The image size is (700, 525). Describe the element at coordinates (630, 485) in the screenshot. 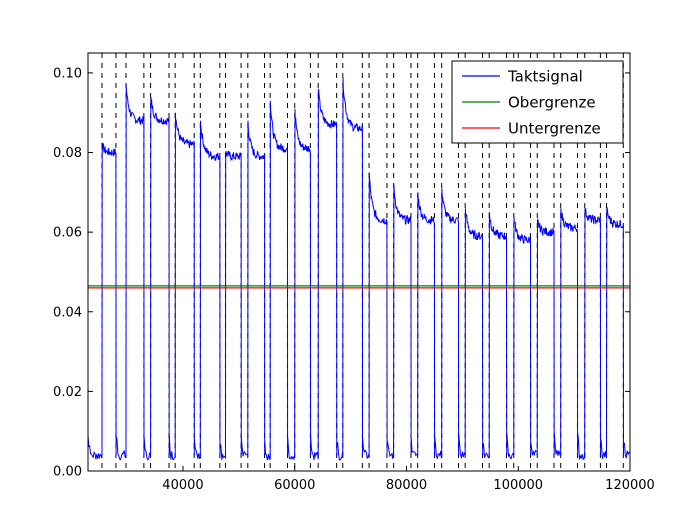

I see `x-tick-label: 120000` at that location.